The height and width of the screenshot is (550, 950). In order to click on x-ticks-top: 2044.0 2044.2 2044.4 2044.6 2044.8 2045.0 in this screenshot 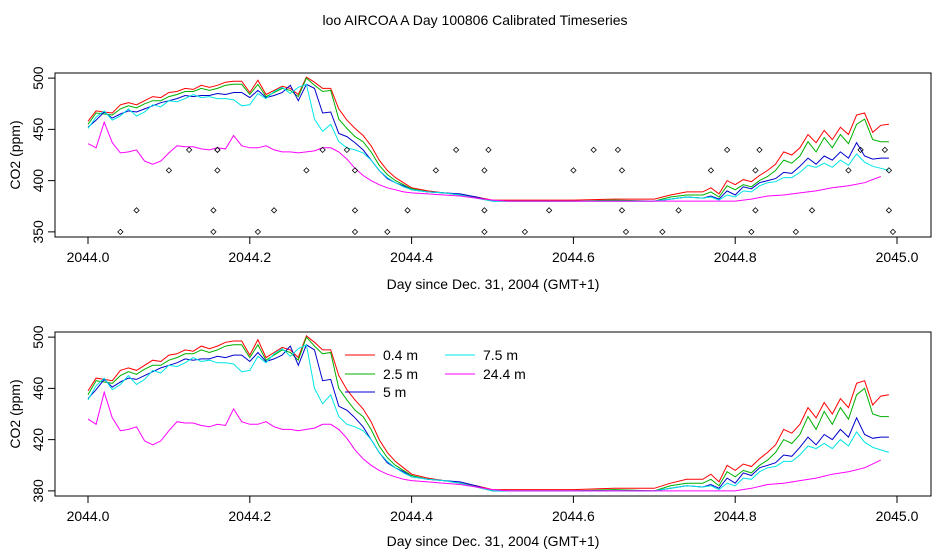, I will do `click(493, 251)`.